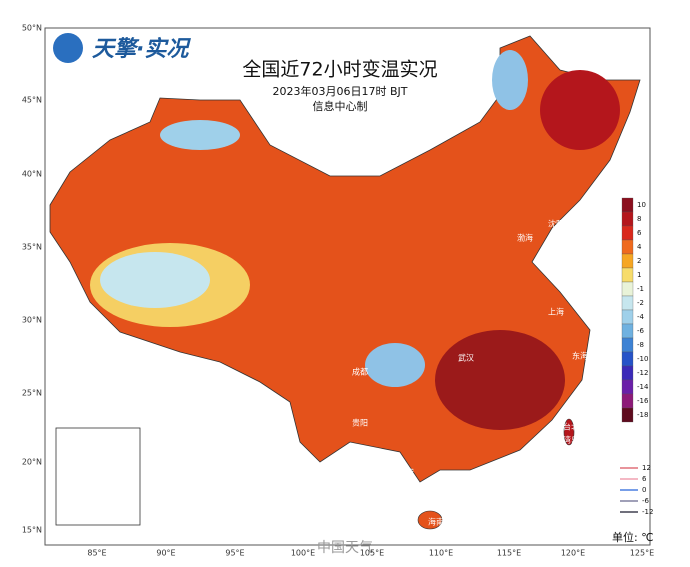  What do you see at coordinates (580, 356) in the screenshot?
I see `place-label: 东海` at bounding box center [580, 356].